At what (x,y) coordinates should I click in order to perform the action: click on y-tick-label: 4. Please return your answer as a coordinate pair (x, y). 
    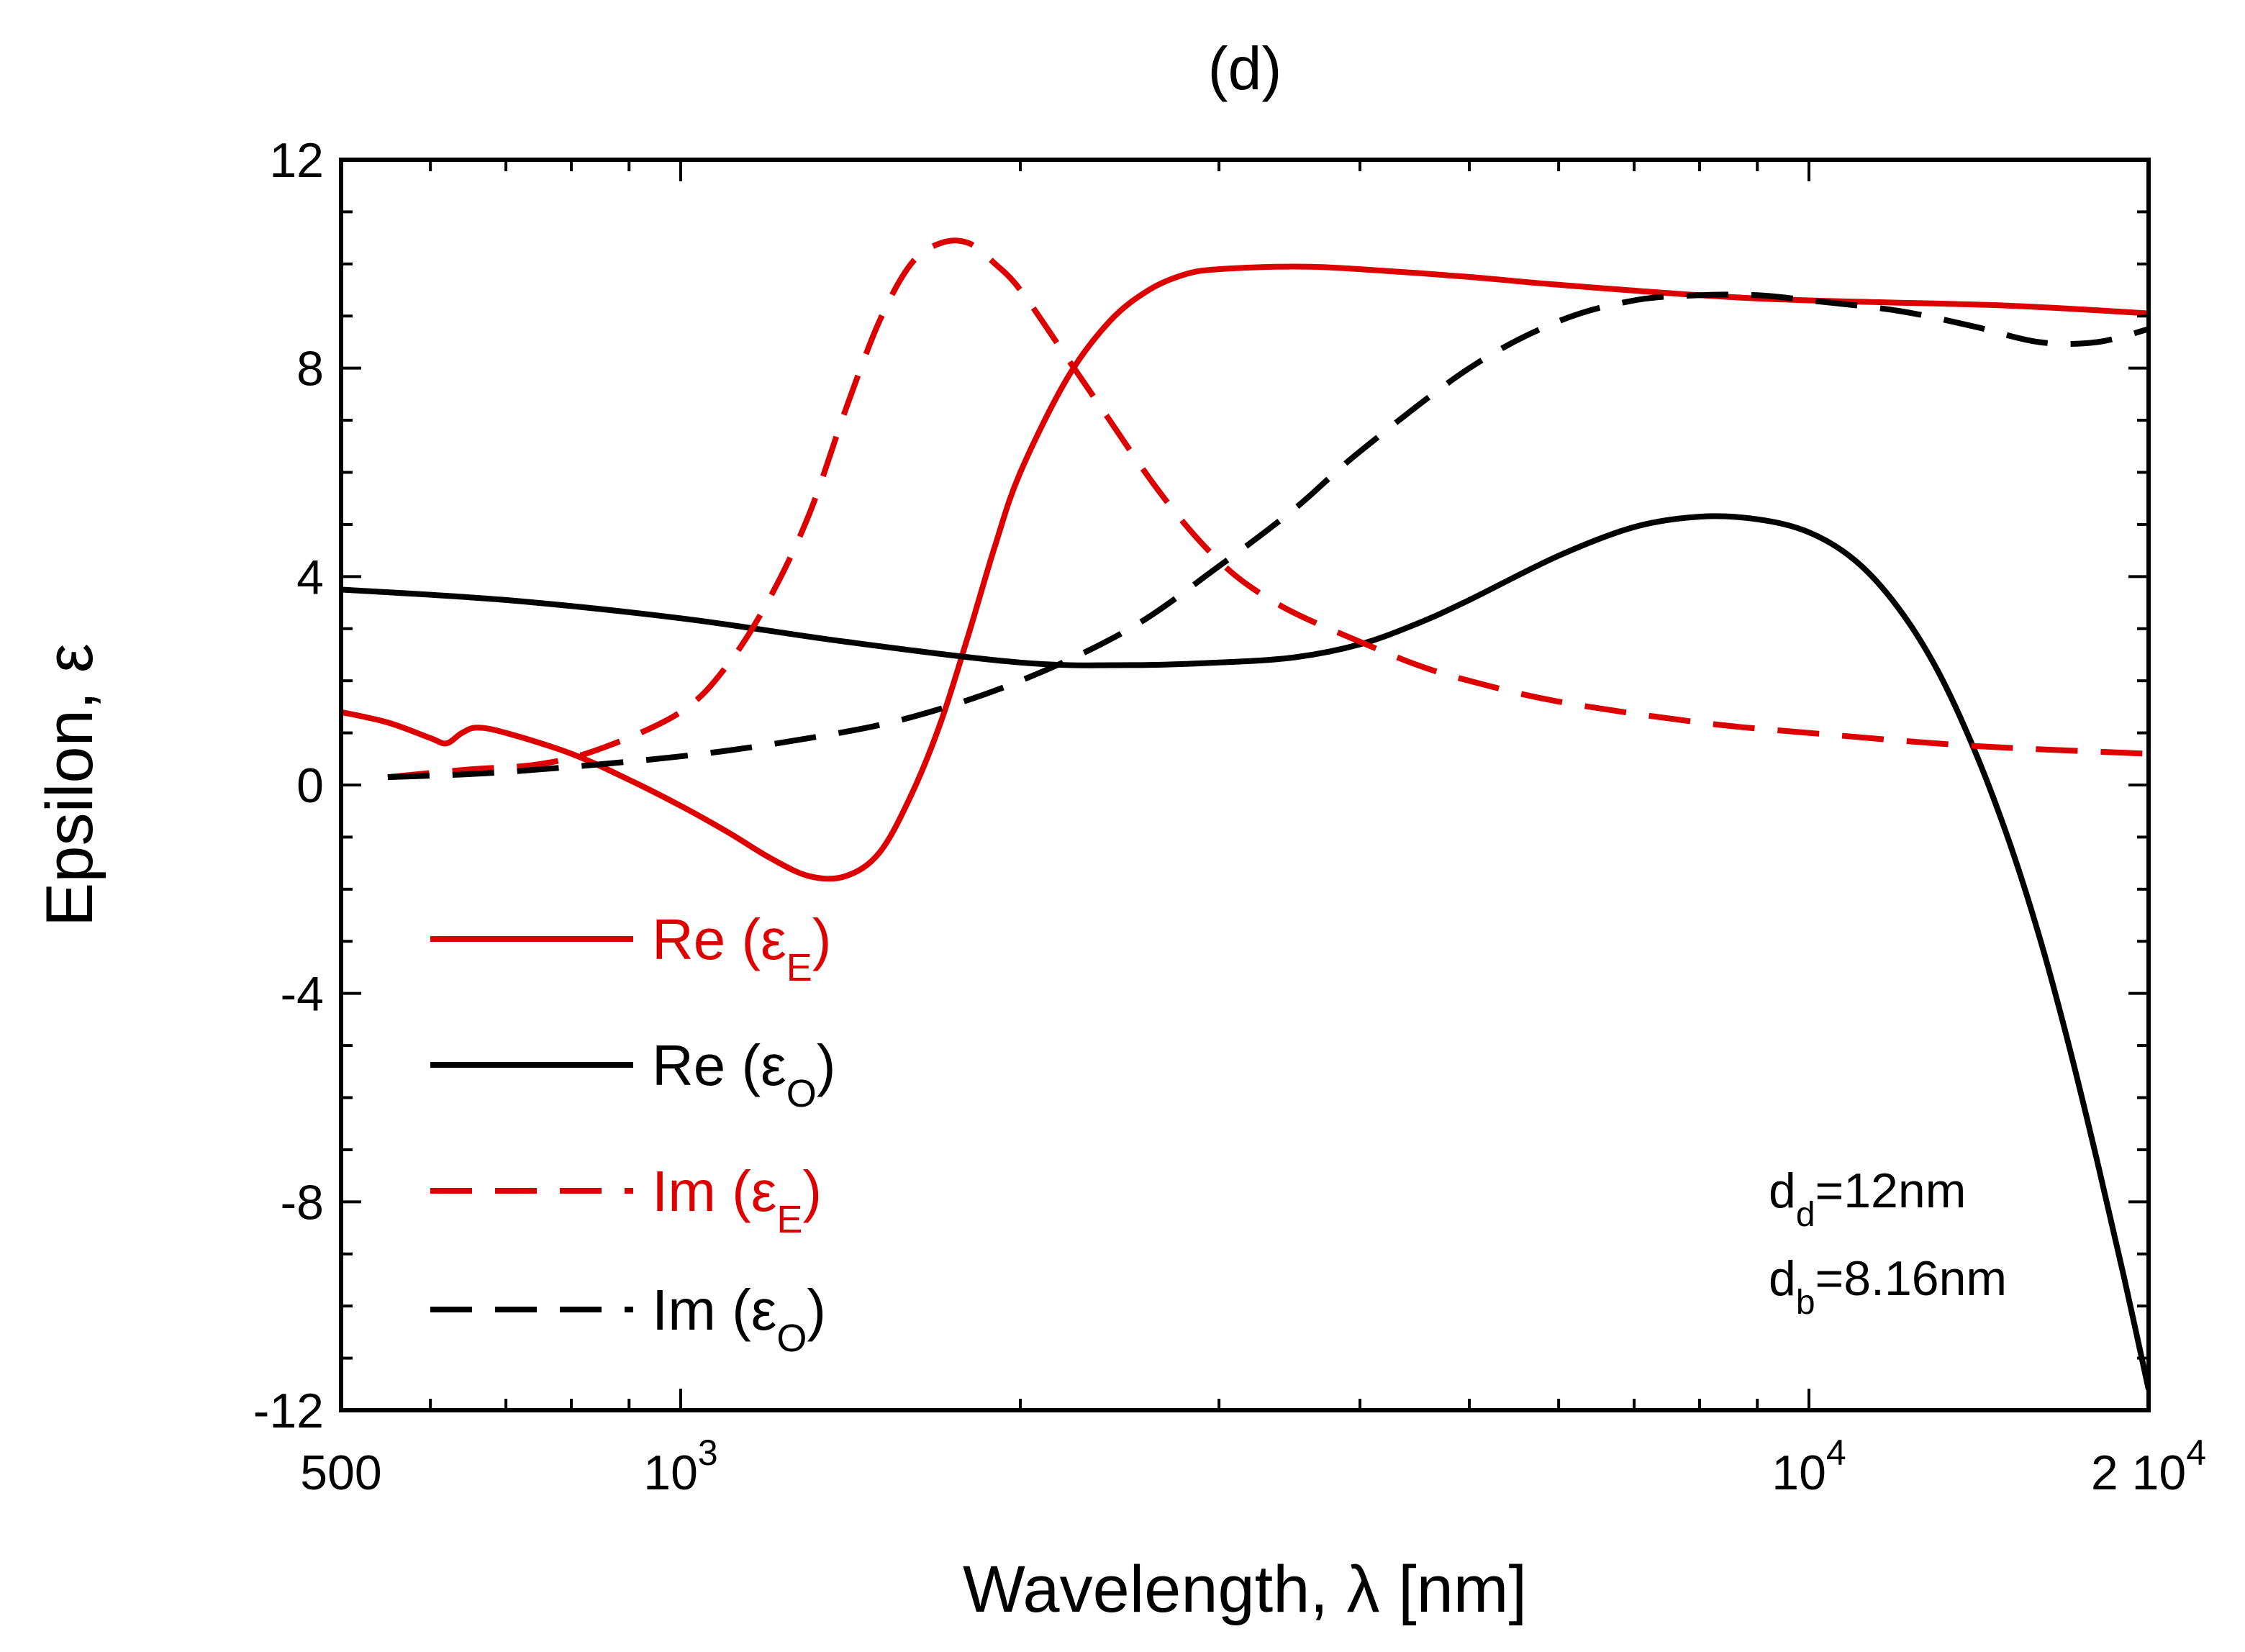
    Looking at the image, I should click on (310, 577).